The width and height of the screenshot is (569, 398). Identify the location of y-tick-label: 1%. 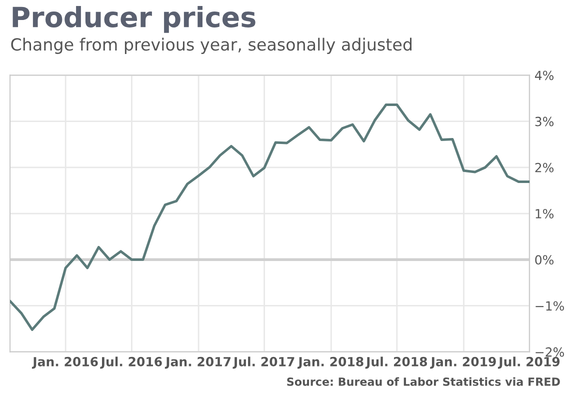
(545, 213).